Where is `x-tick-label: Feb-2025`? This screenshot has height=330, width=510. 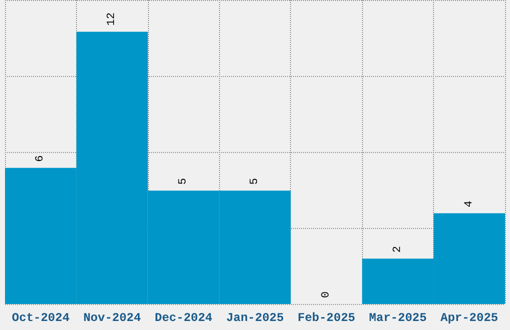
x-tick-label: Feb-2025 is located at coordinates (327, 318).